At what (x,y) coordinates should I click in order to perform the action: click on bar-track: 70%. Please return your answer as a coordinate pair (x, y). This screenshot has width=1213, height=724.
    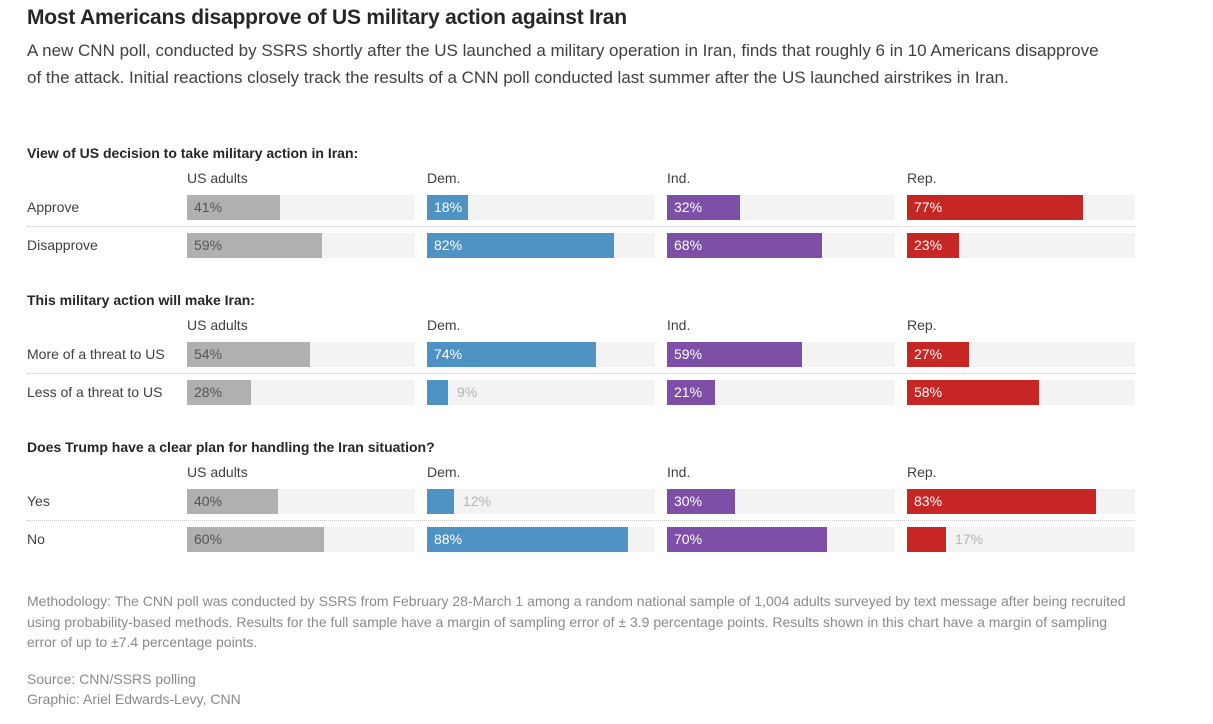
    Looking at the image, I should click on (781, 539).